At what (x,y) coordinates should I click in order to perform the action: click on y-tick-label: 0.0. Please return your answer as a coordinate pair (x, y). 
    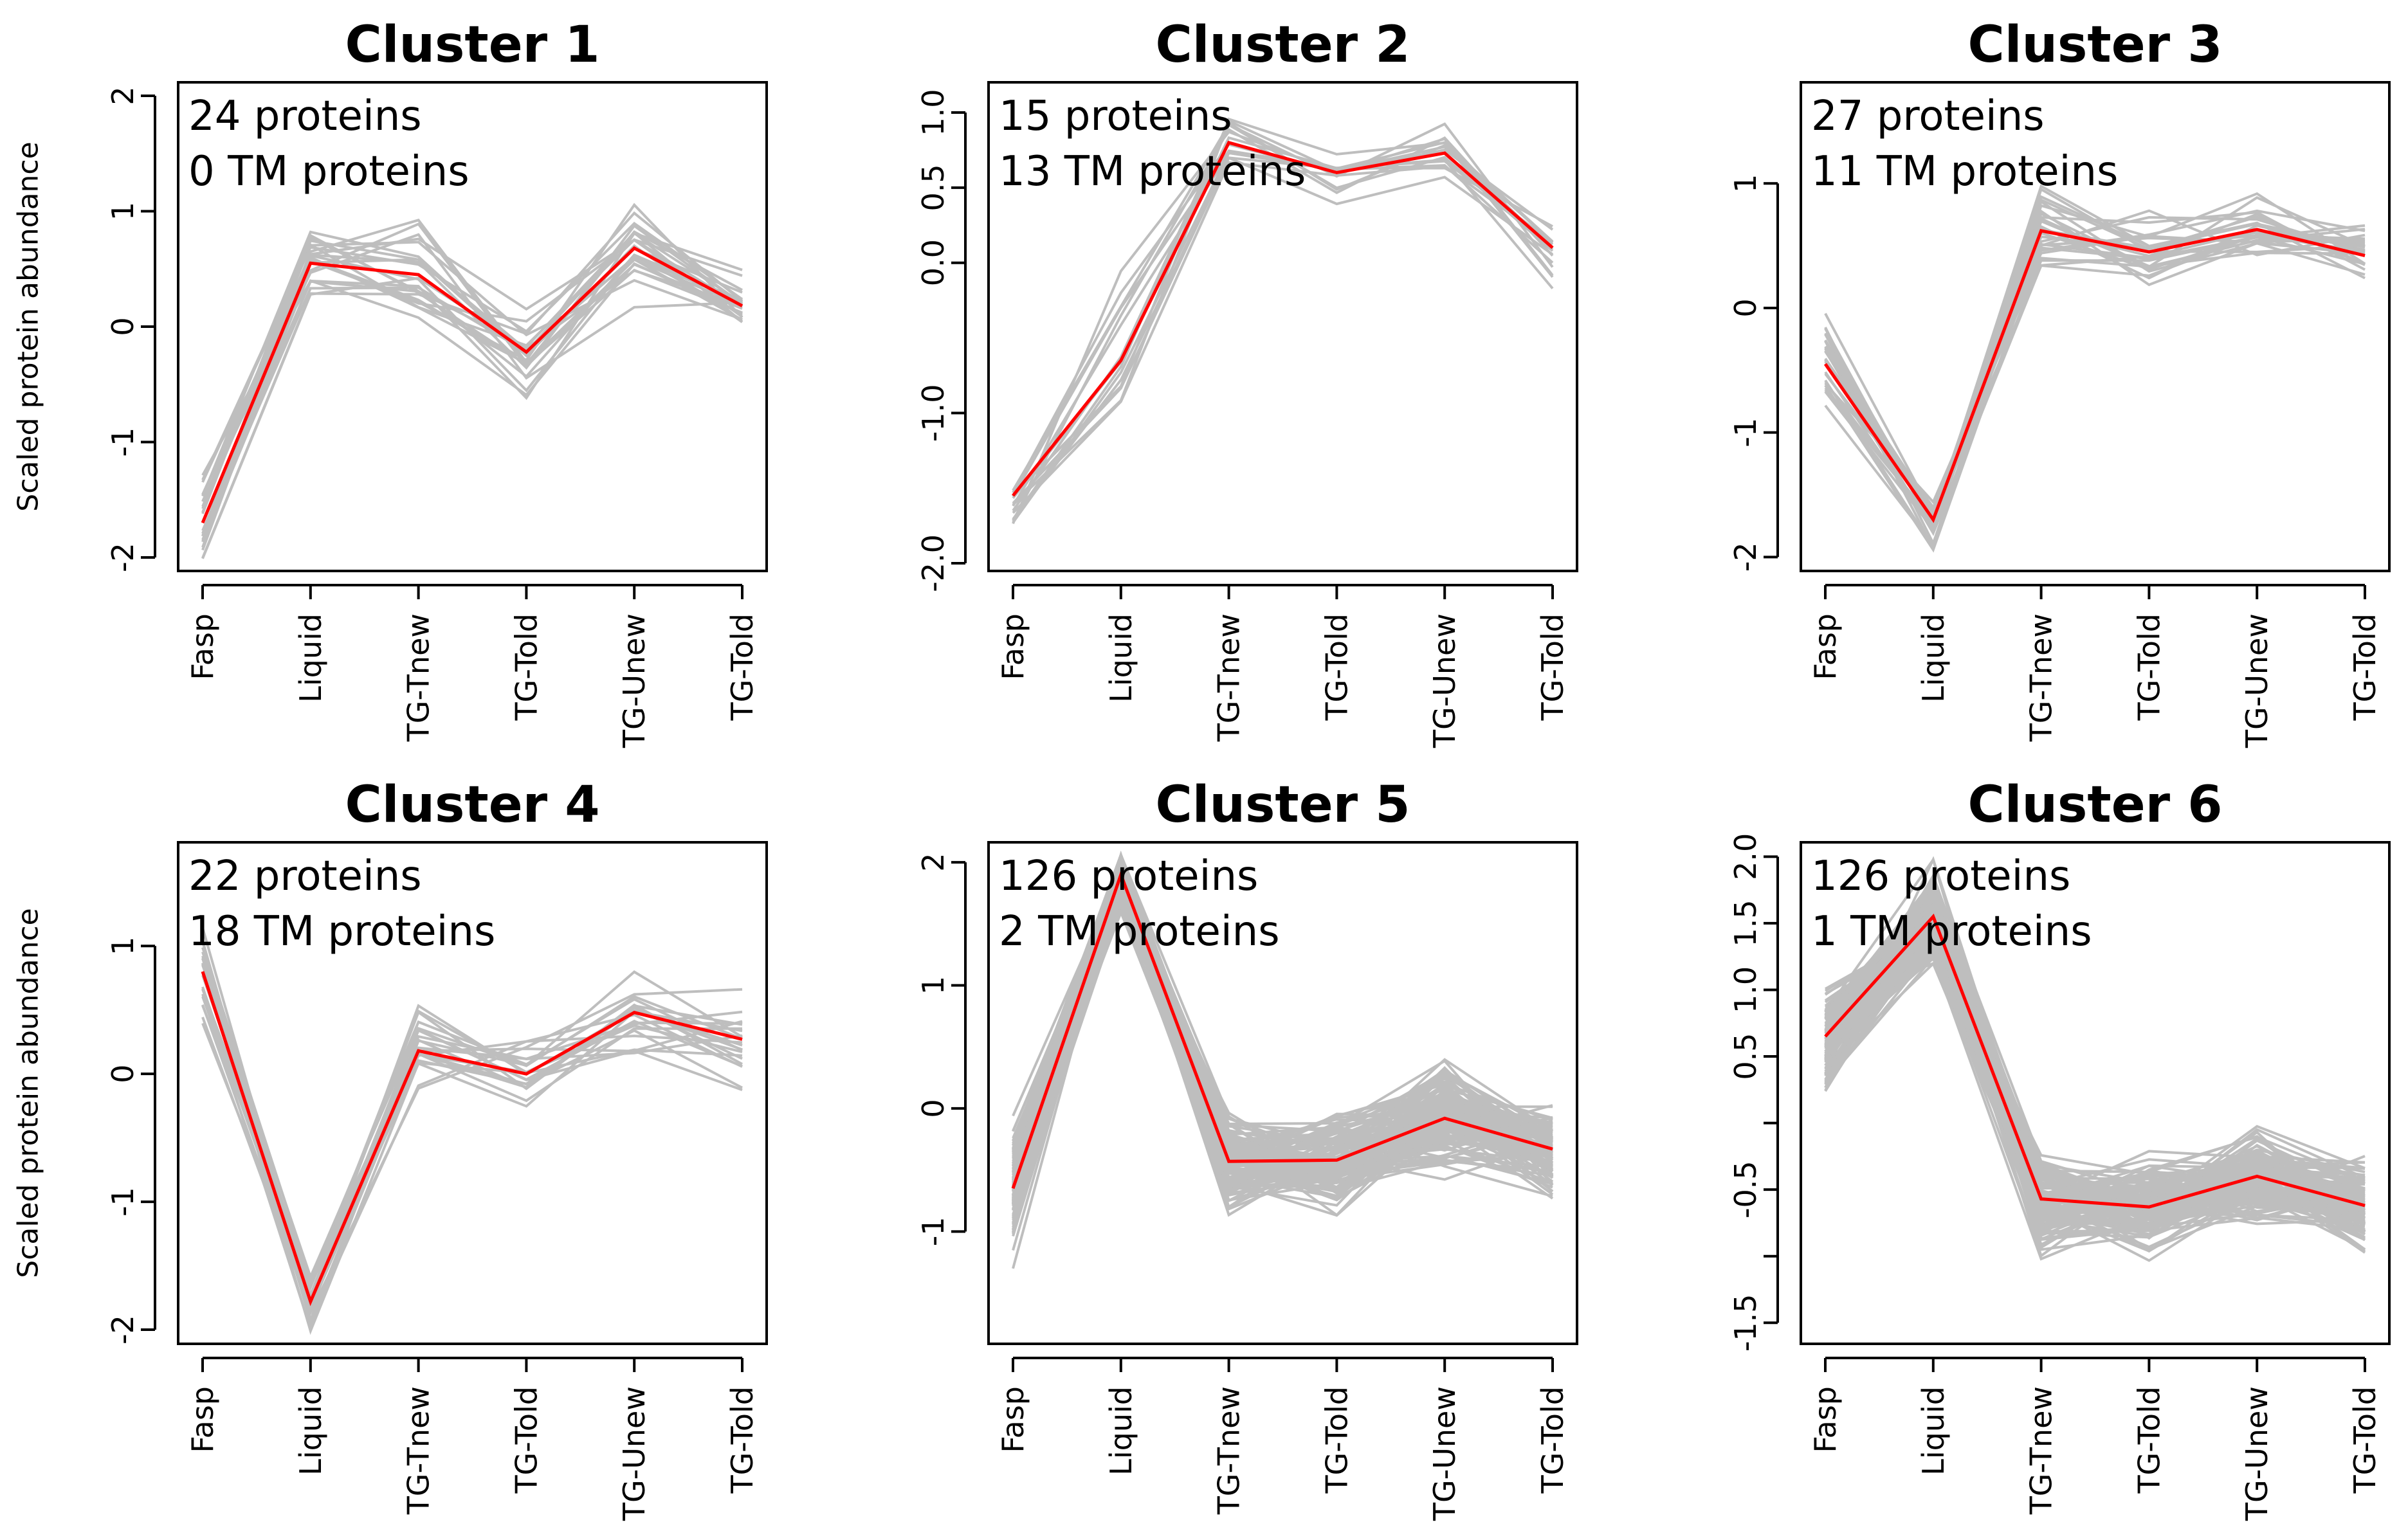
    Looking at the image, I should click on (933, 262).